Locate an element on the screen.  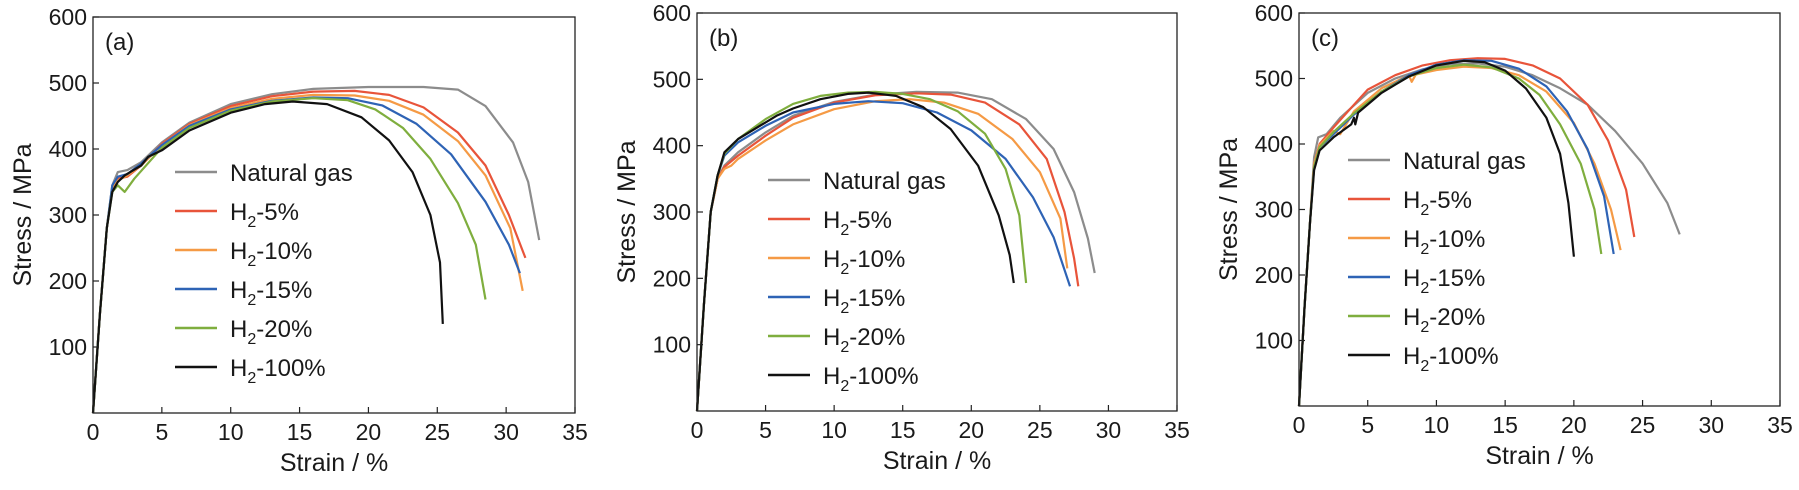
series-group is located at coordinates (895, 251).